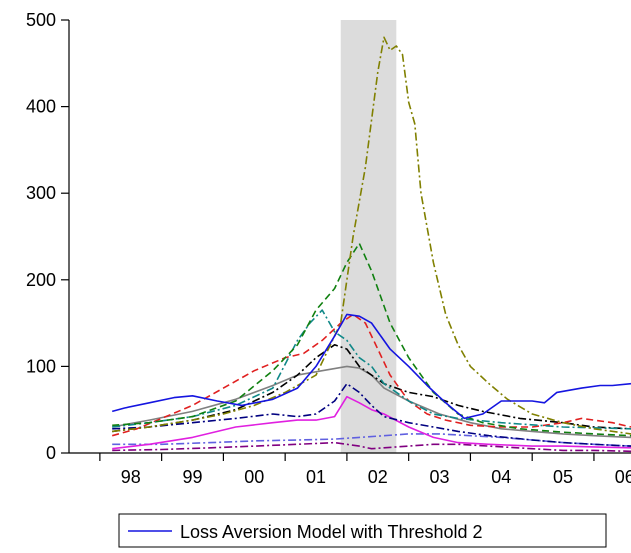  I want to click on shaded-region, so click(368, 236).